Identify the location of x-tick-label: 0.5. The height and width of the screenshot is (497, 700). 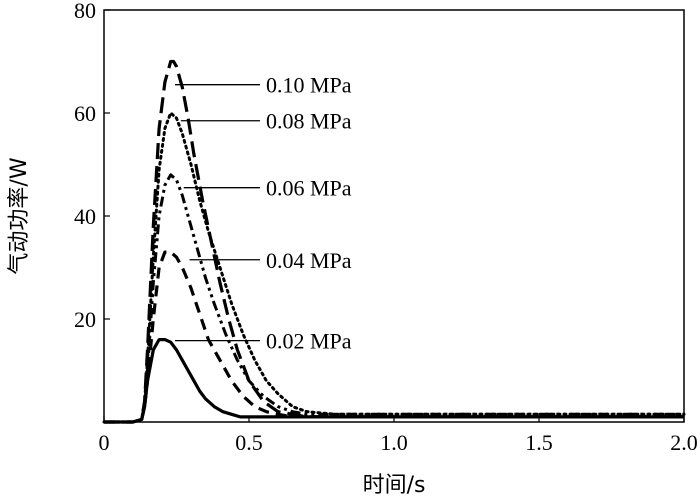
(249, 442).